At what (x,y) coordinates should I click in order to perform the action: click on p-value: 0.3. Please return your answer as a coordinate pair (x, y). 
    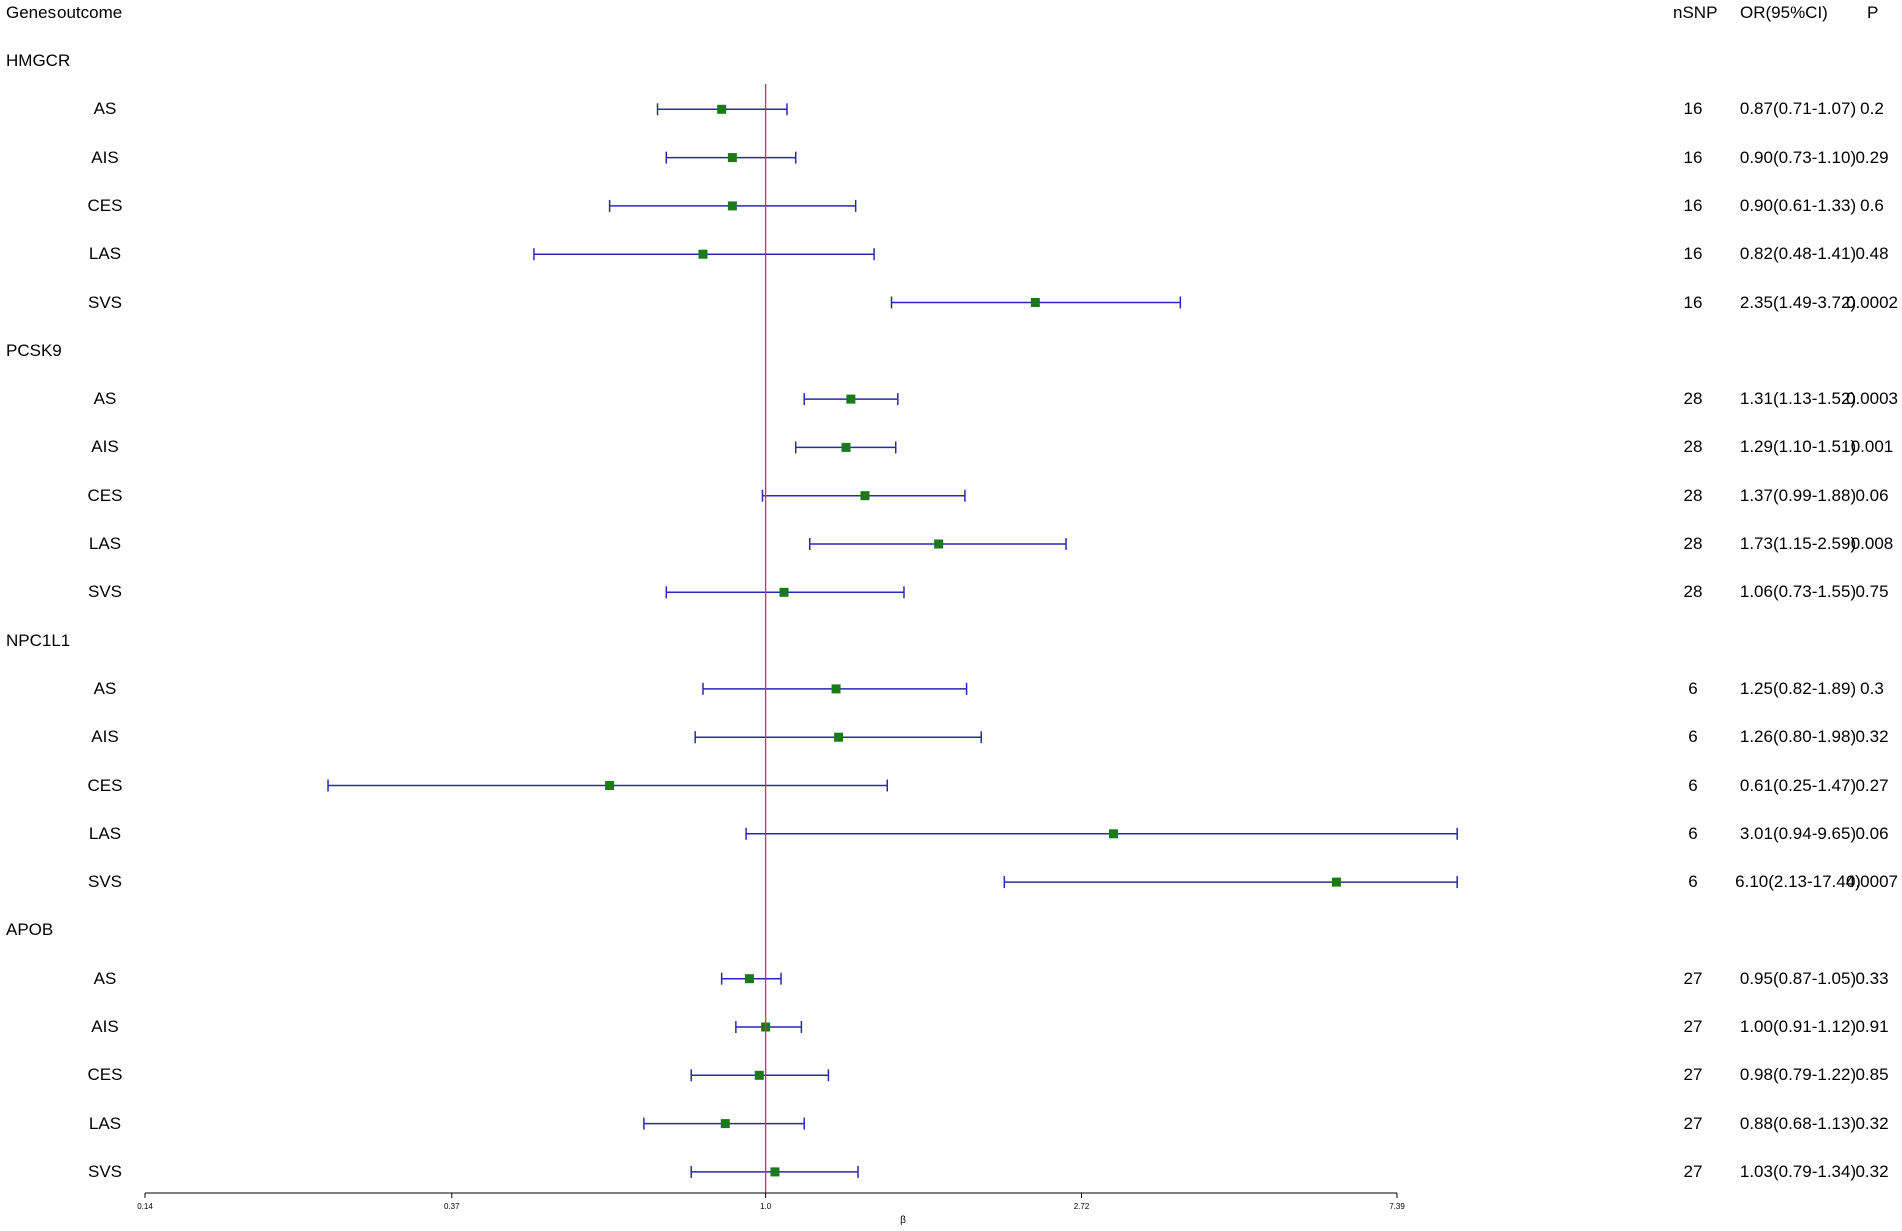
    Looking at the image, I should click on (1872, 688).